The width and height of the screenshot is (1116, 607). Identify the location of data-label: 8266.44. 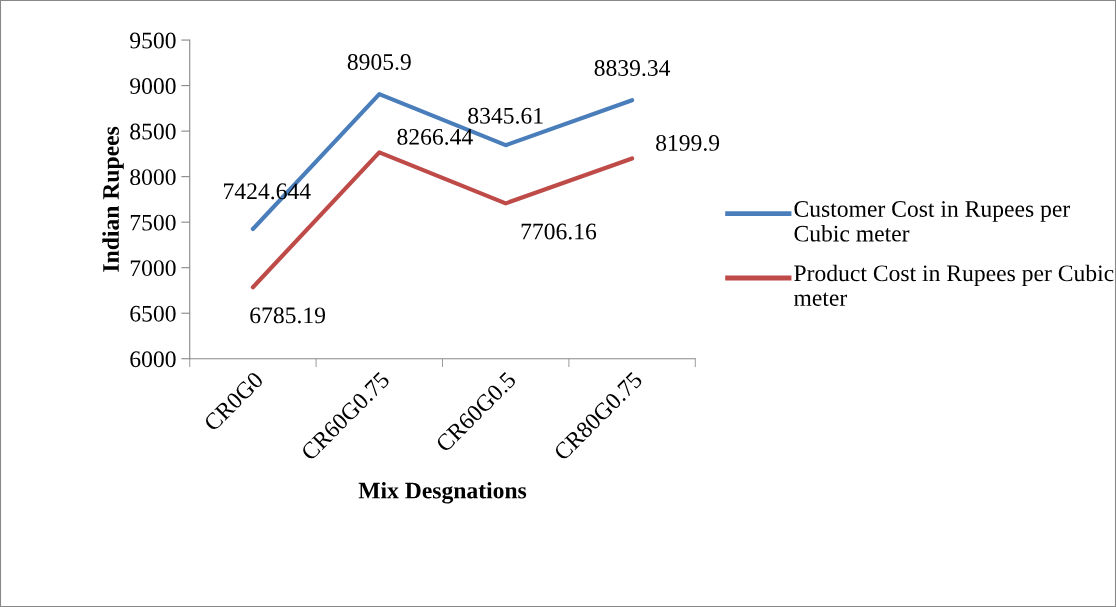
(435, 136).